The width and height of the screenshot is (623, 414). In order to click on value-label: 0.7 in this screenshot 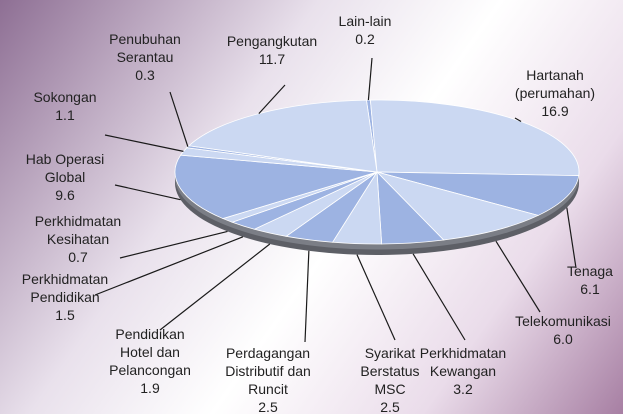, I will do `click(78, 257)`.